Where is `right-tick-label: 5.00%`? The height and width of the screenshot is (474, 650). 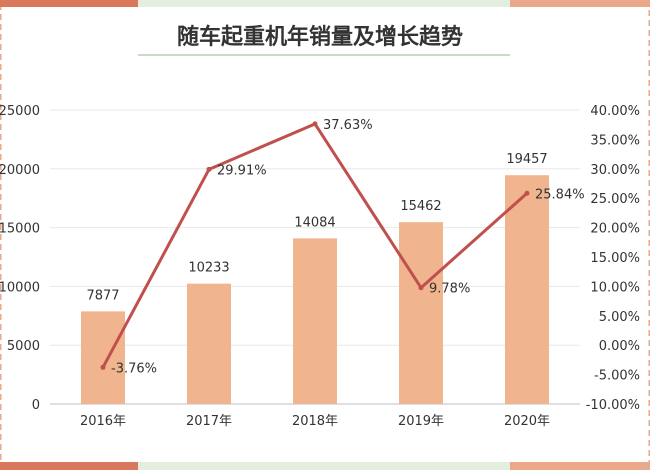
right-tick-label: 5.00% is located at coordinates (619, 317).